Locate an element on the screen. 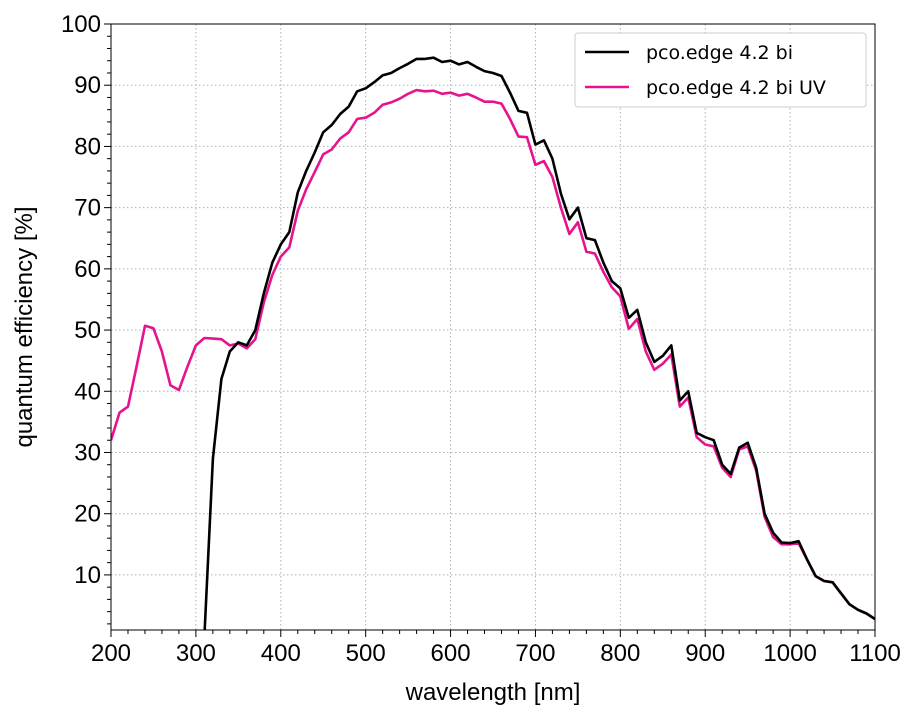 The image size is (907, 709). x-axis-label: wavelength [nm] is located at coordinates (493, 692).